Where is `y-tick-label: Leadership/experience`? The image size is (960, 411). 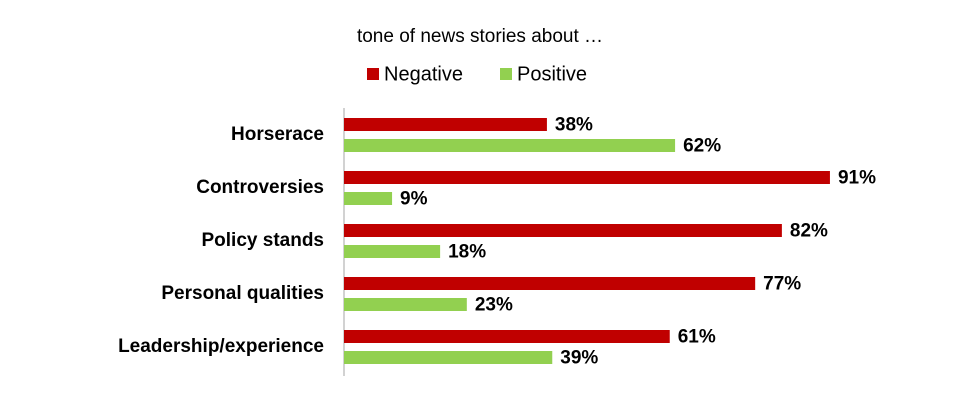 y-tick-label: Leadership/experience is located at coordinates (221, 346).